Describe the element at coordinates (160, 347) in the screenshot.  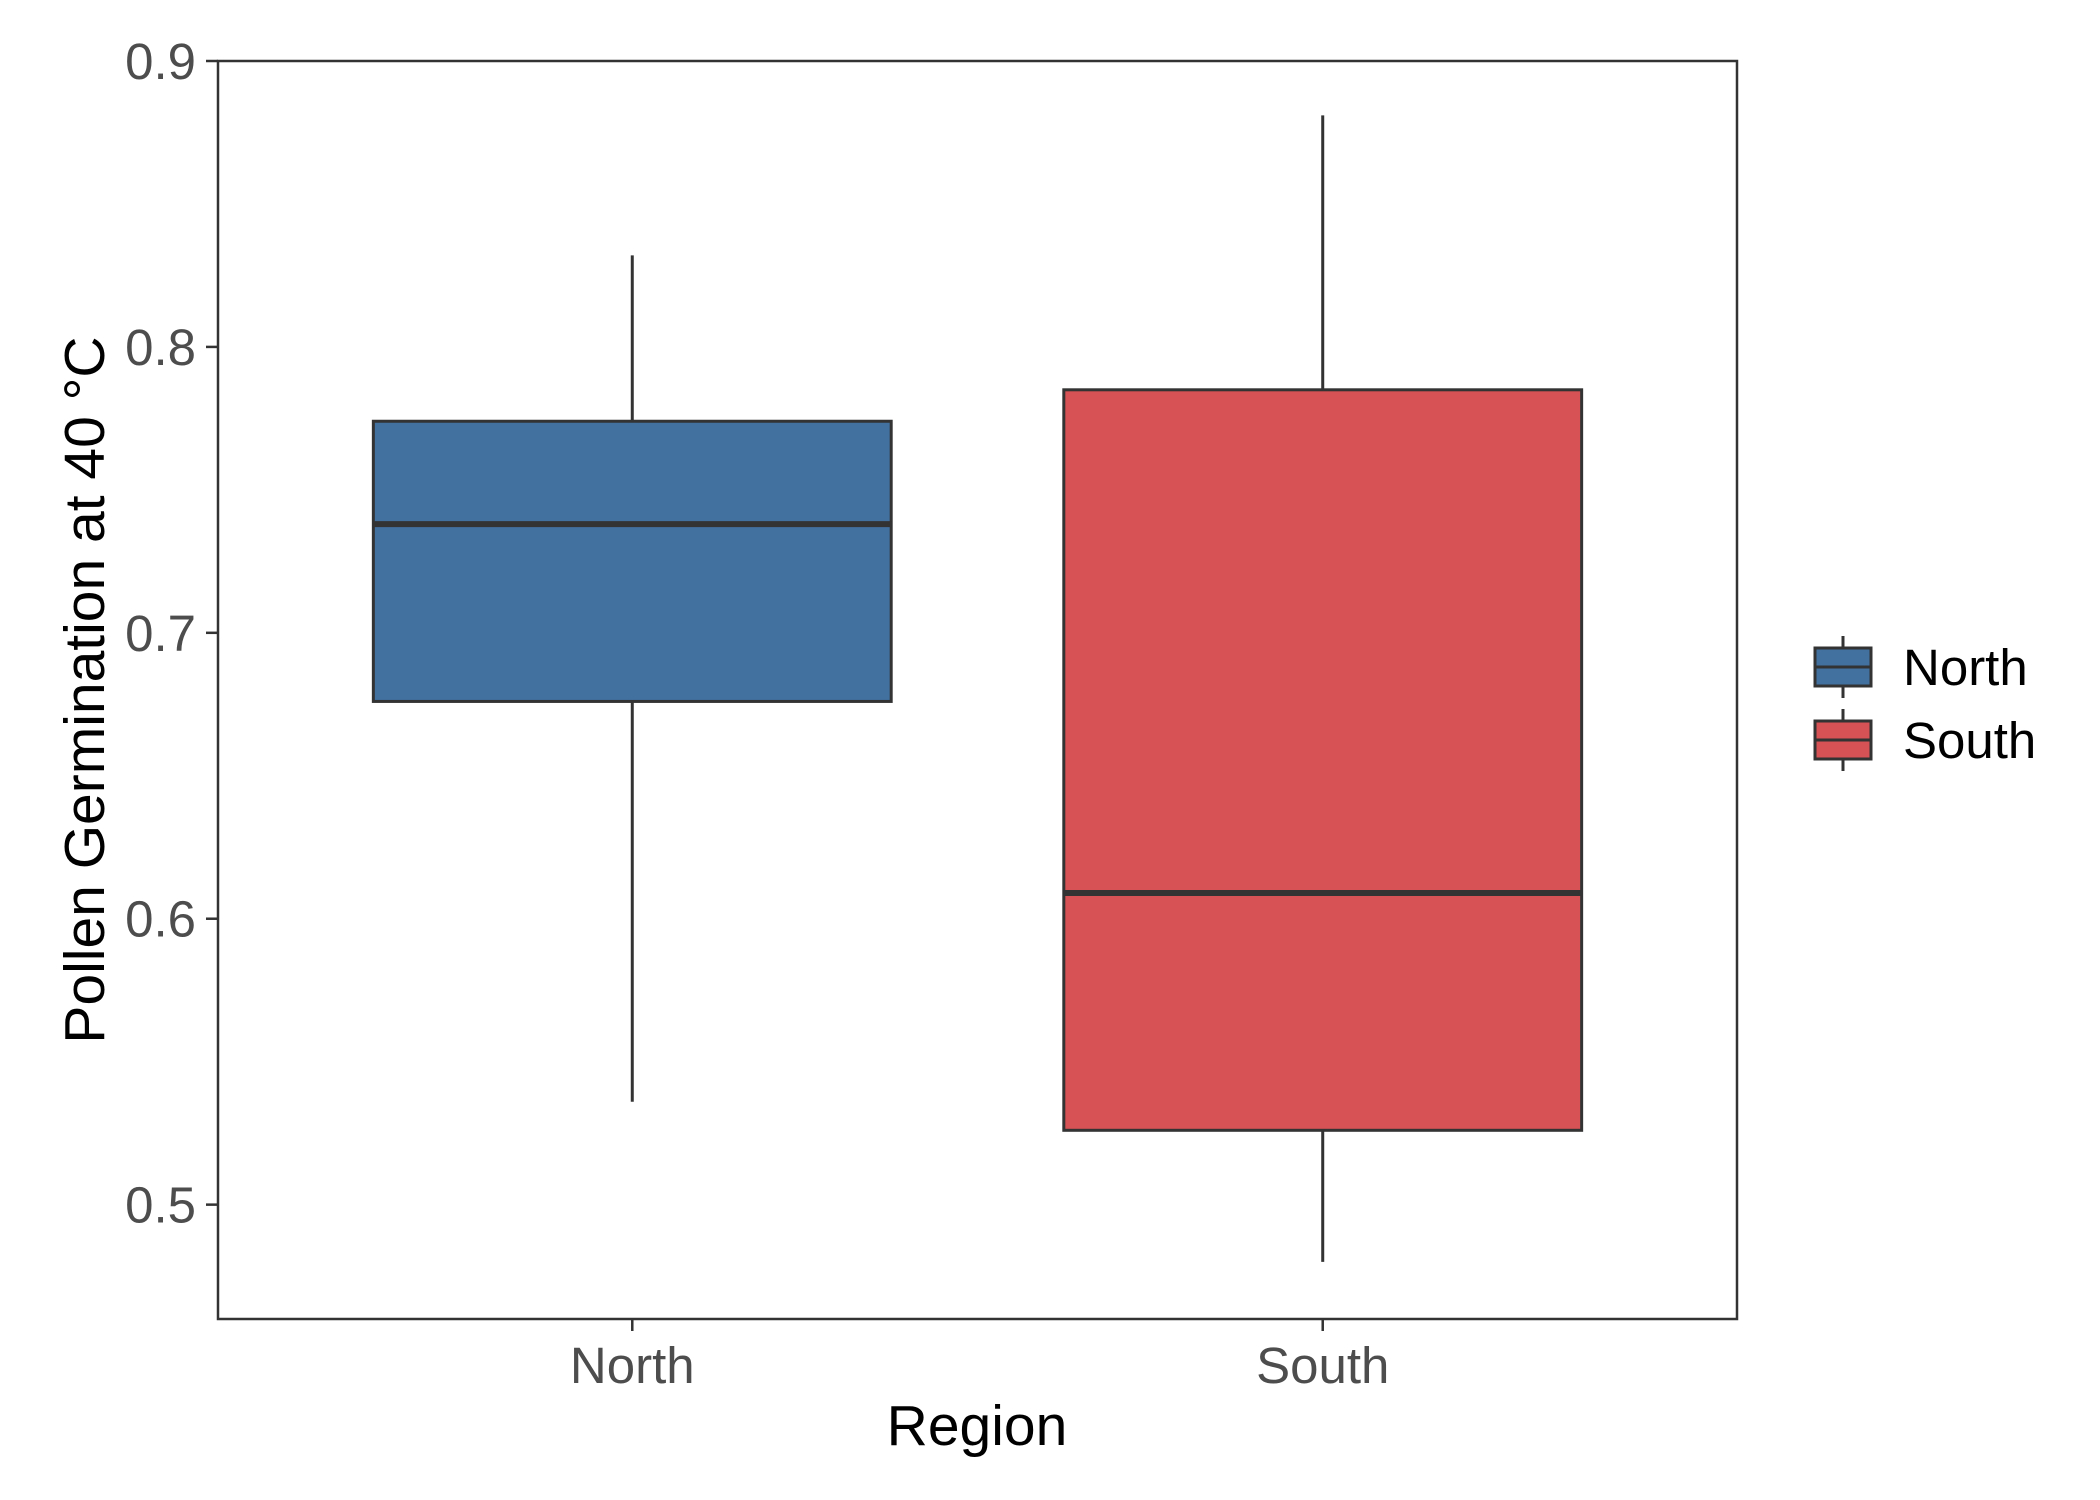
I see `y-tick-label: 0.8` at that location.